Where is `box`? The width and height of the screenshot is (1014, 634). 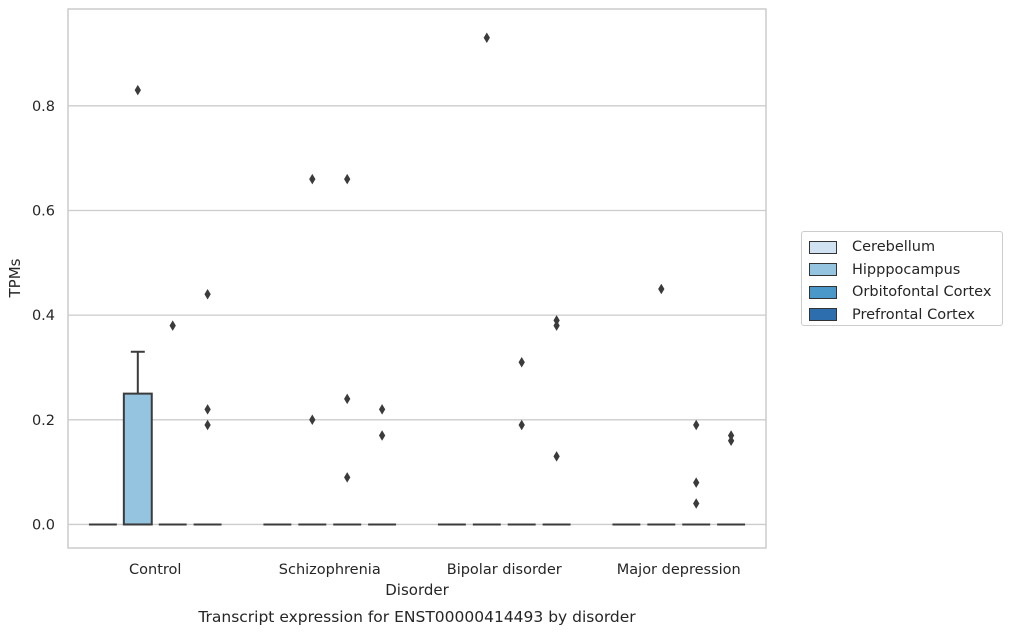 box is located at coordinates (137, 459).